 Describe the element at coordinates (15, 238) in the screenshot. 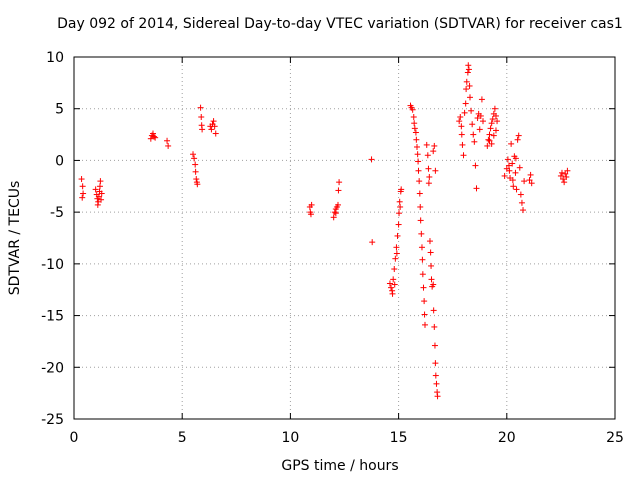

I see `y-axis-label: SDTVAR / TECUs` at that location.